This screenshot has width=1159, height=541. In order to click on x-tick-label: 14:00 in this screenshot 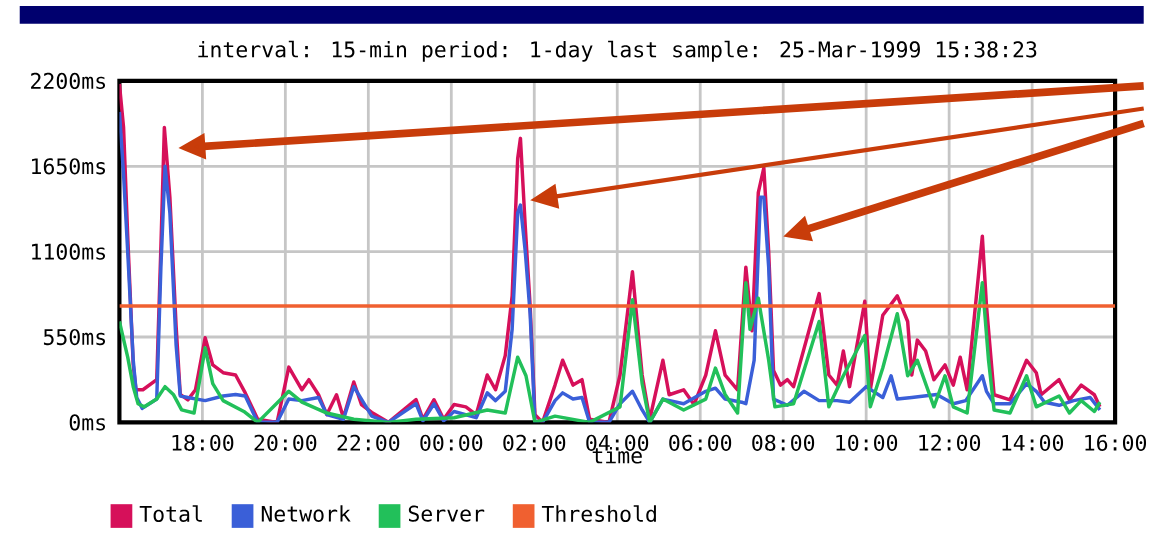, I will do `click(1033, 443)`.